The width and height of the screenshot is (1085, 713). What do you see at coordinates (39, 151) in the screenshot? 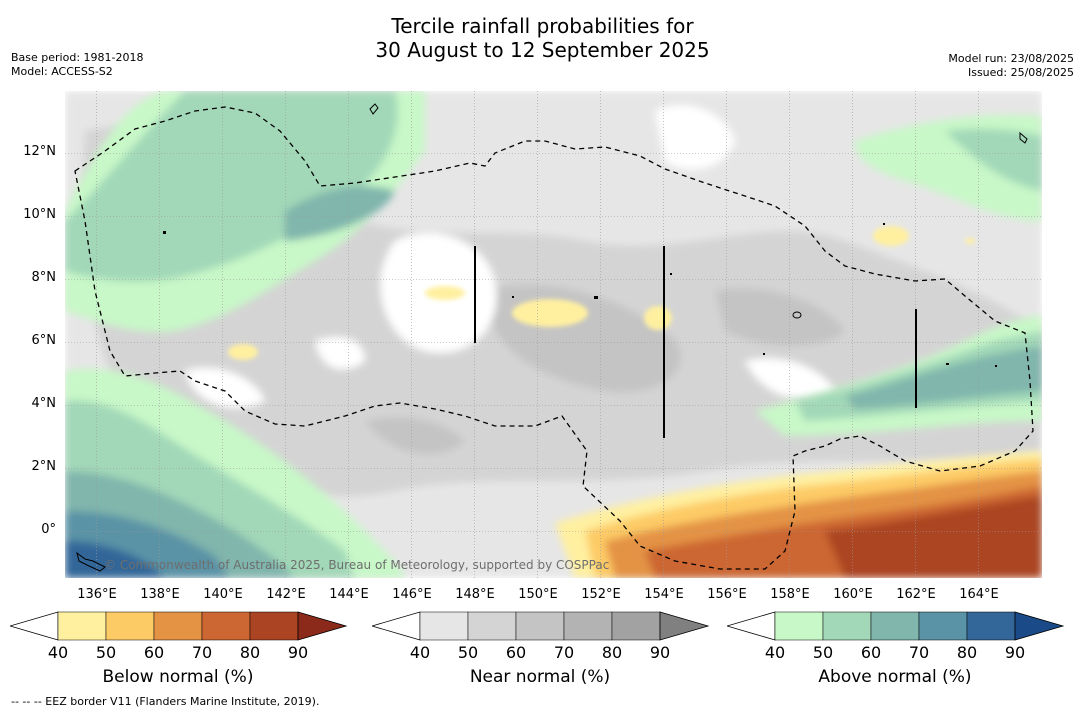
I see `lat-tick: 12°N` at bounding box center [39, 151].